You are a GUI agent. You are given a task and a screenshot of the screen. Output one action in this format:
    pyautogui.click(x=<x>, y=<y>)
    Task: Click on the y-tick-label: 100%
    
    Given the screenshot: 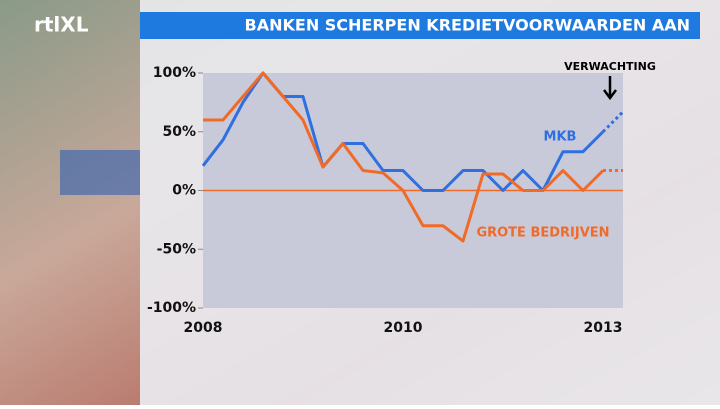 What is the action you would take?
    pyautogui.click(x=174, y=73)
    